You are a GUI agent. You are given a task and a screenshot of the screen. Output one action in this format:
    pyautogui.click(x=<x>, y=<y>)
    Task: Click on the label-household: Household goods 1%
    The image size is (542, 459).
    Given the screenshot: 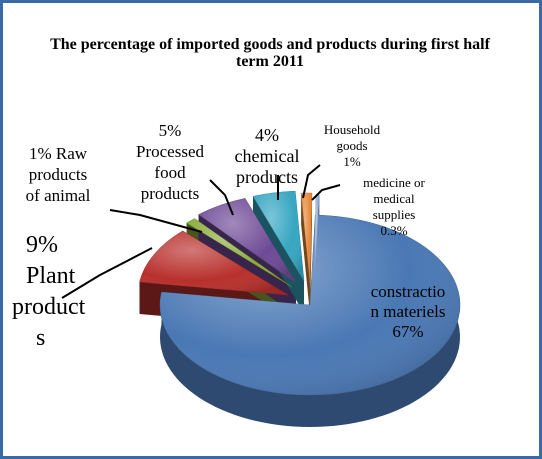 What is the action you would take?
    pyautogui.click(x=352, y=145)
    